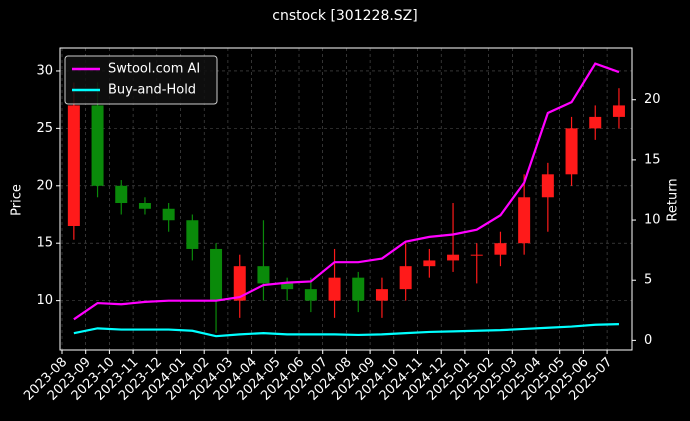  What do you see at coordinates (344, 16) in the screenshot?
I see `chart-title: cnstock [301228.SZ]` at bounding box center [344, 16].